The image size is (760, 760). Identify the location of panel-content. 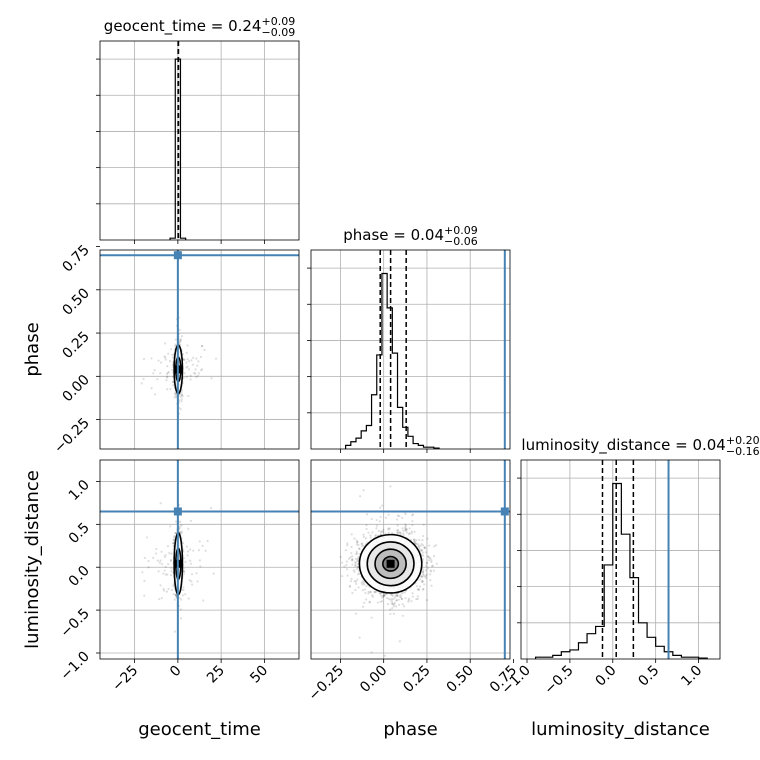
(199, 559).